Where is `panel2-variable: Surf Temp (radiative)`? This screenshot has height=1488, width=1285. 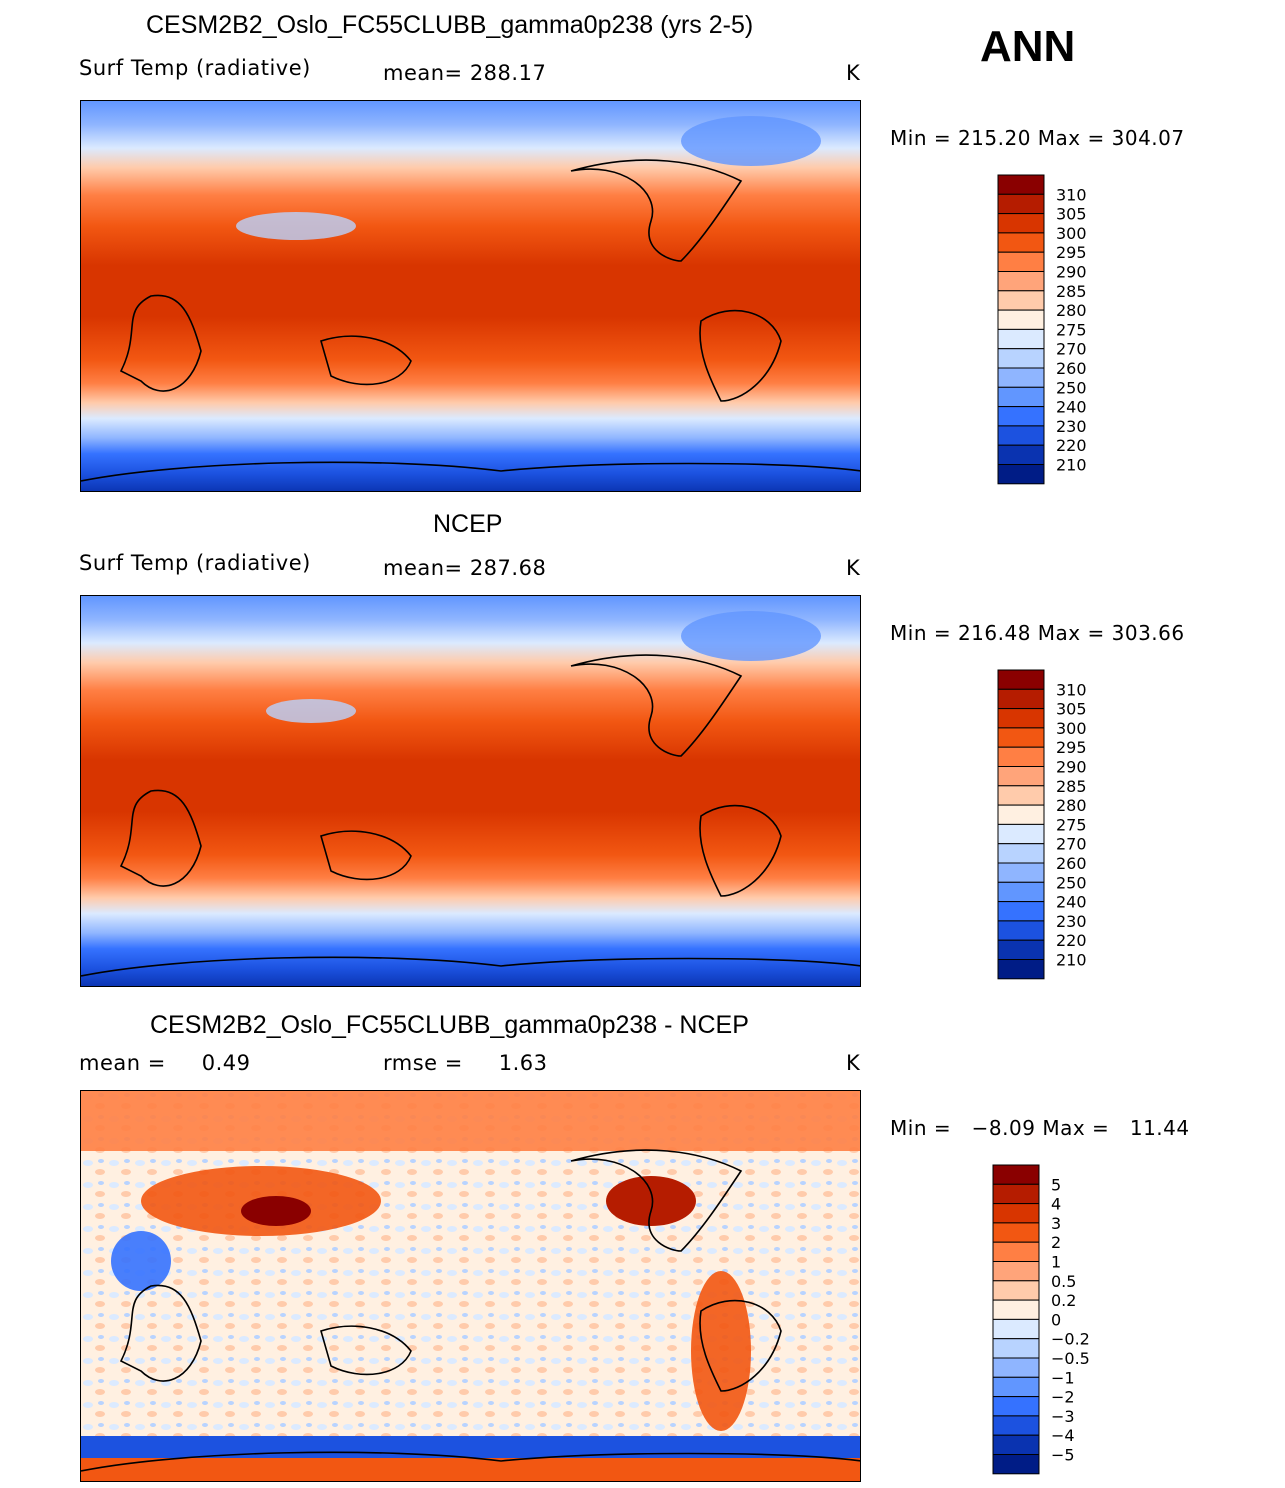 panel2-variable: Surf Temp (radiative) is located at coordinates (195, 563).